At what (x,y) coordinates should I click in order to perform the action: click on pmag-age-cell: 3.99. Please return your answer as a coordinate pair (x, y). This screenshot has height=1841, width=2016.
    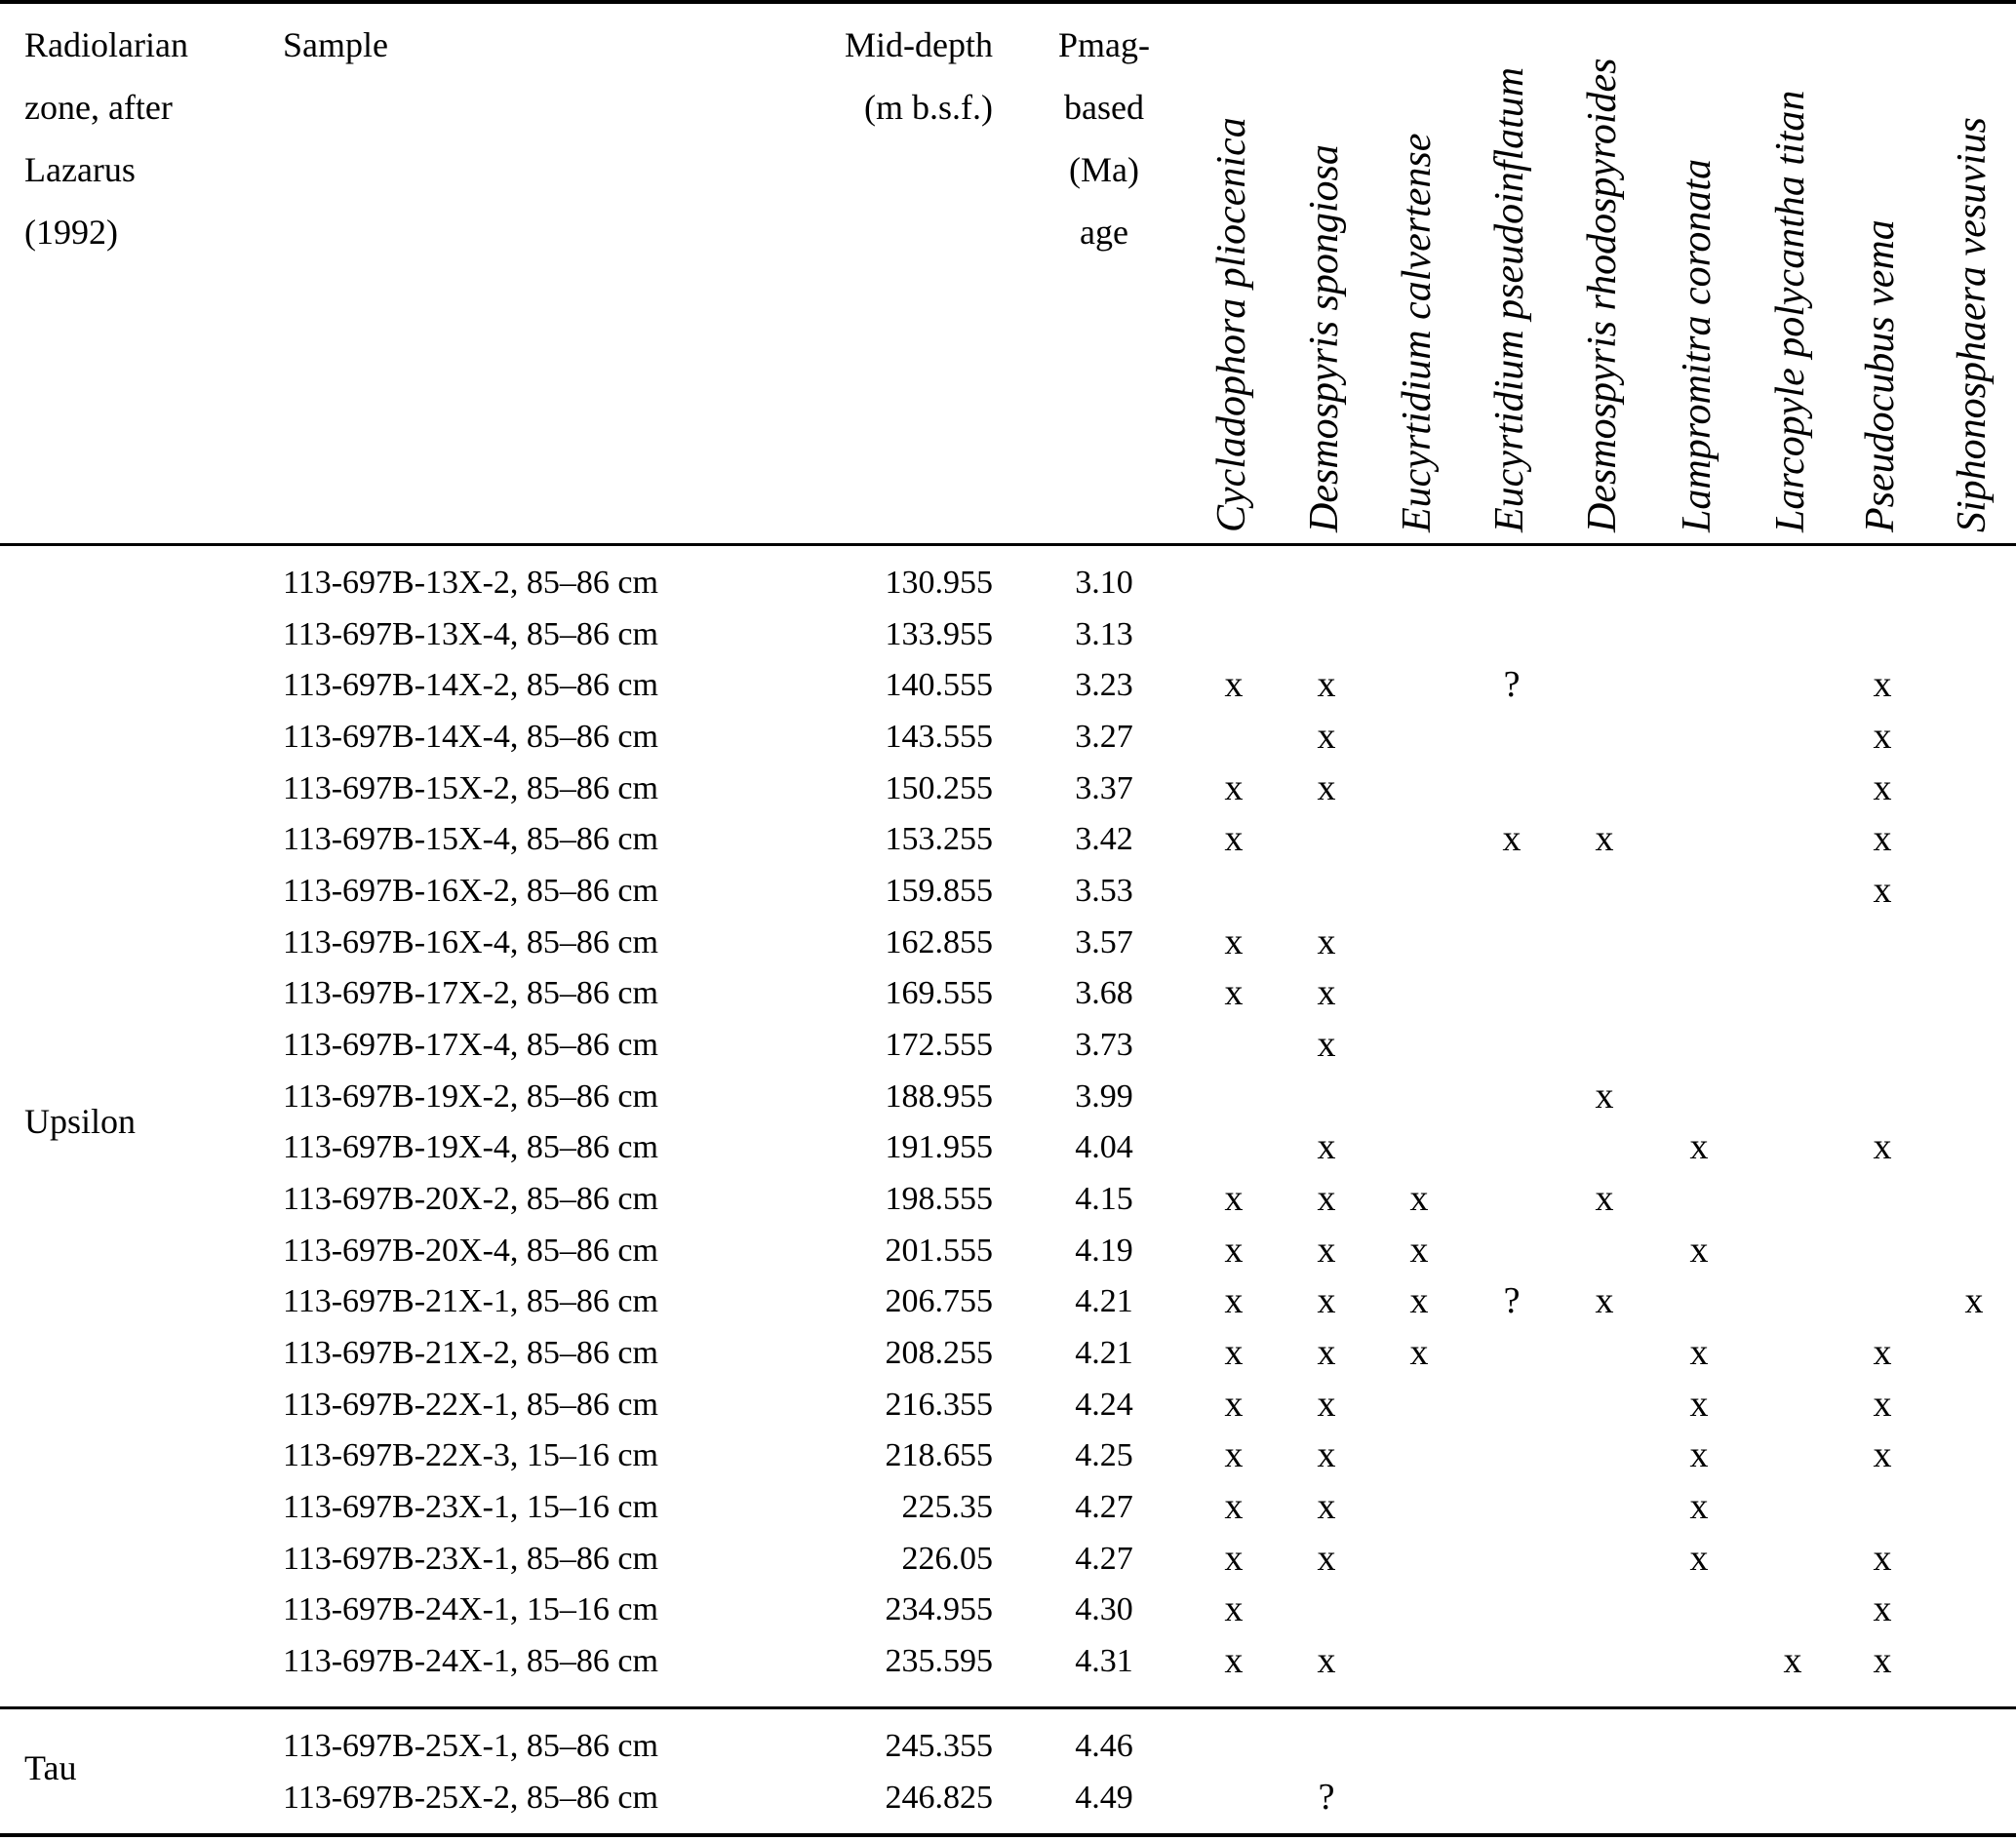
    Looking at the image, I should click on (1104, 1096).